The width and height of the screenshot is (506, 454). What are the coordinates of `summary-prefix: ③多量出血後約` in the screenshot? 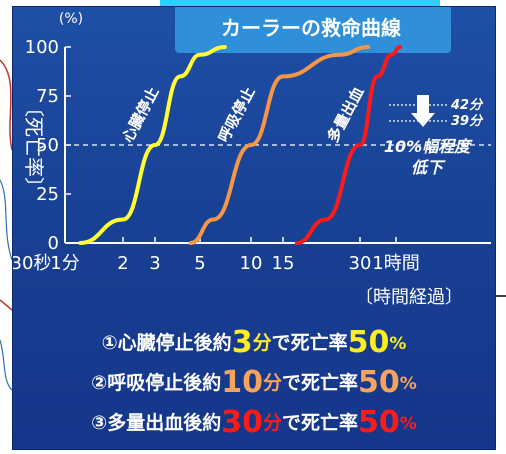 It's located at (156, 423).